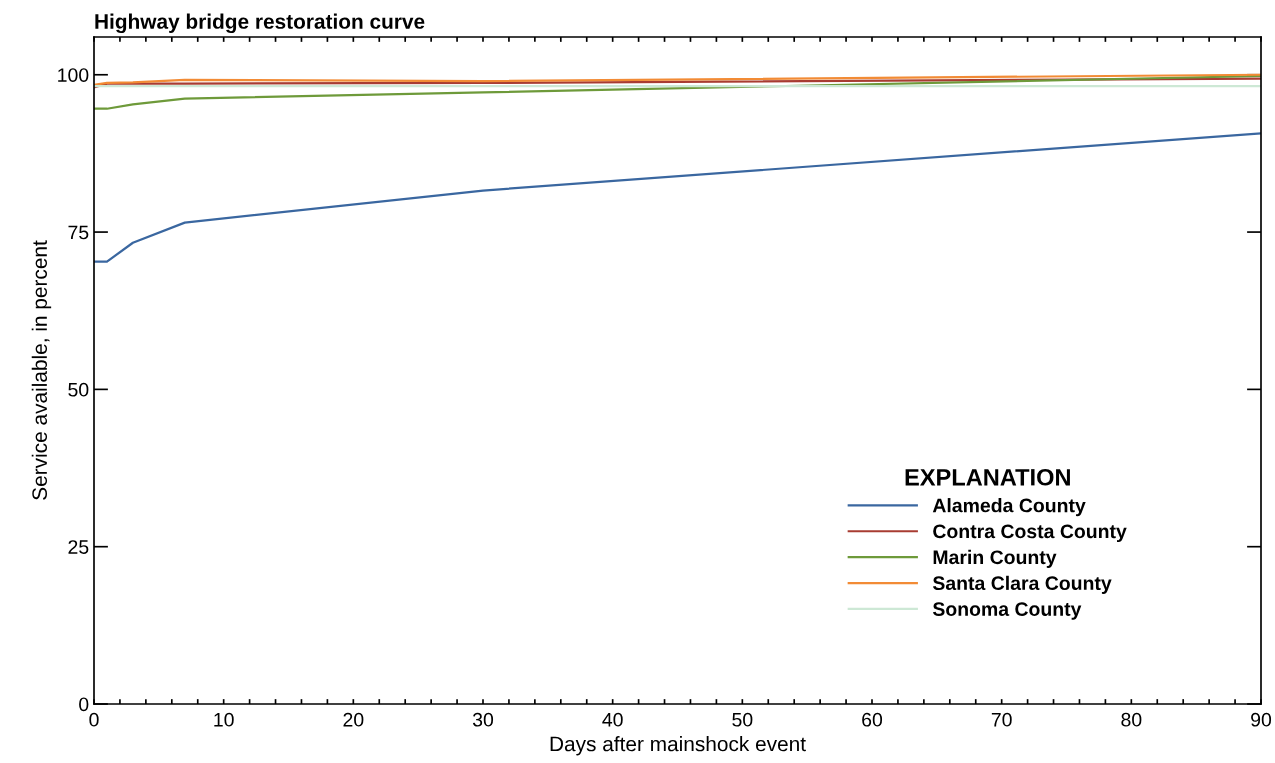 This screenshot has height=763, width=1275. What do you see at coordinates (78, 389) in the screenshot?
I see `y-tick-label: 50` at bounding box center [78, 389].